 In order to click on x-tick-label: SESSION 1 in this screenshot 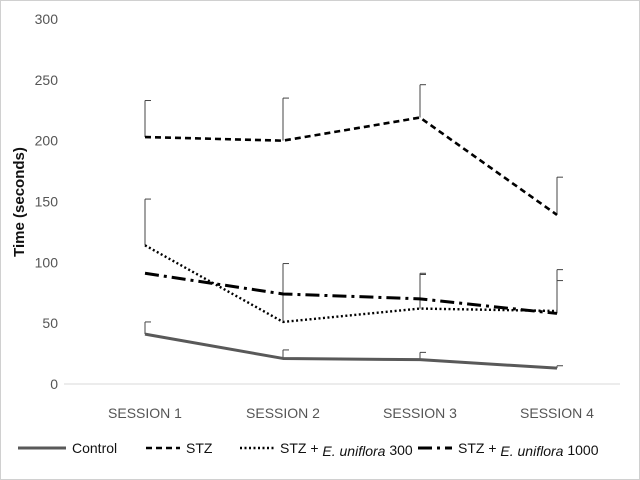, I will do `click(145, 413)`.